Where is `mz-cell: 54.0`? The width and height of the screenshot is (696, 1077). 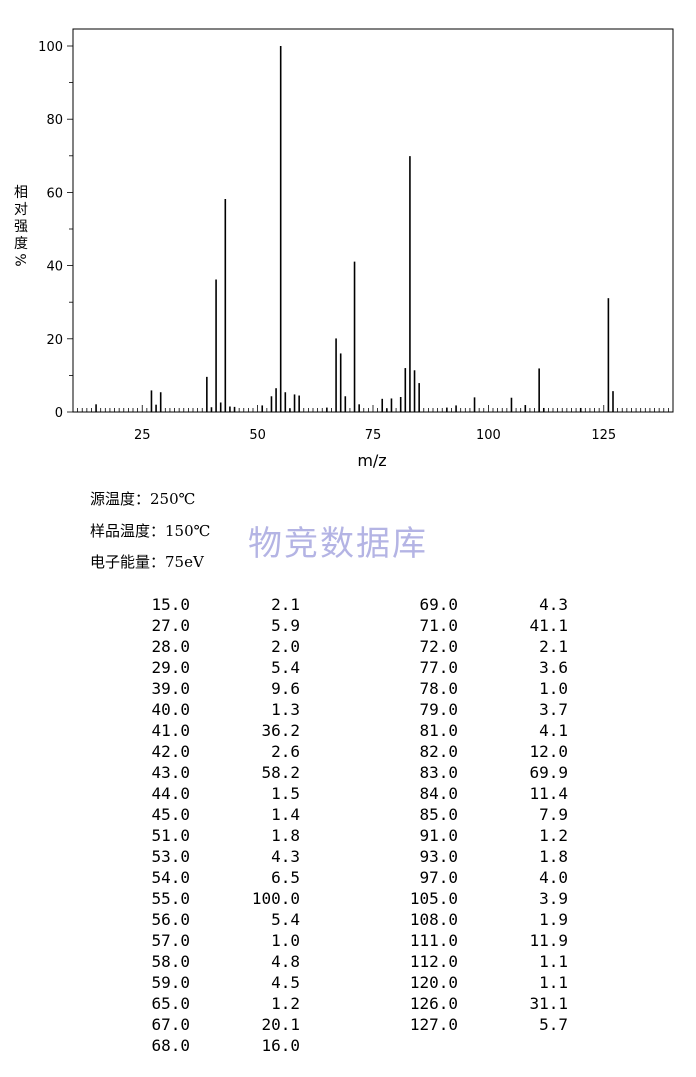 mz-cell: 54.0 is located at coordinates (170, 877).